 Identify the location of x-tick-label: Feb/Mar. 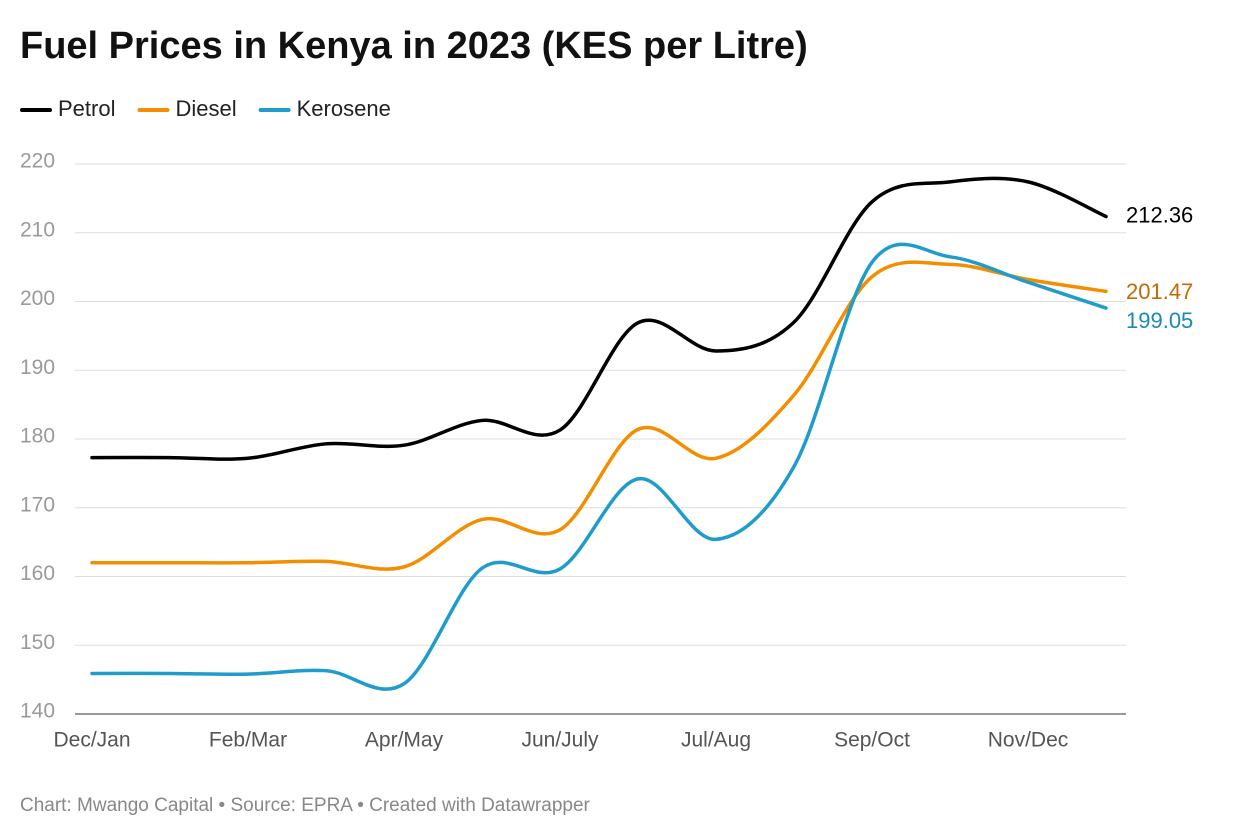
(248, 740).